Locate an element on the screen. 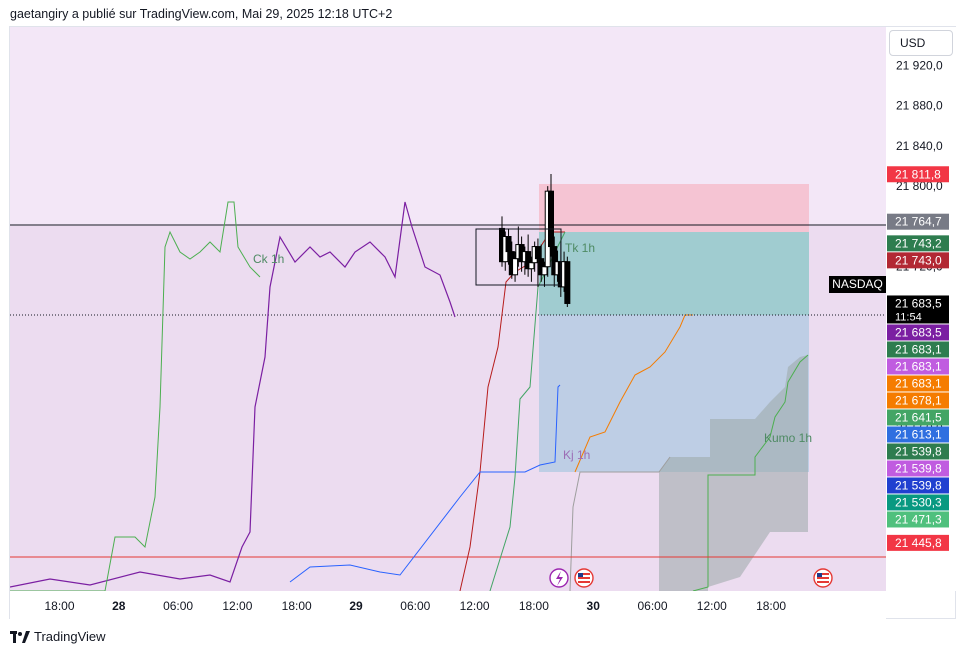 Image resolution: width=966 pixels, height=654 pixels. price-label: 21 471,3 is located at coordinates (918, 519).